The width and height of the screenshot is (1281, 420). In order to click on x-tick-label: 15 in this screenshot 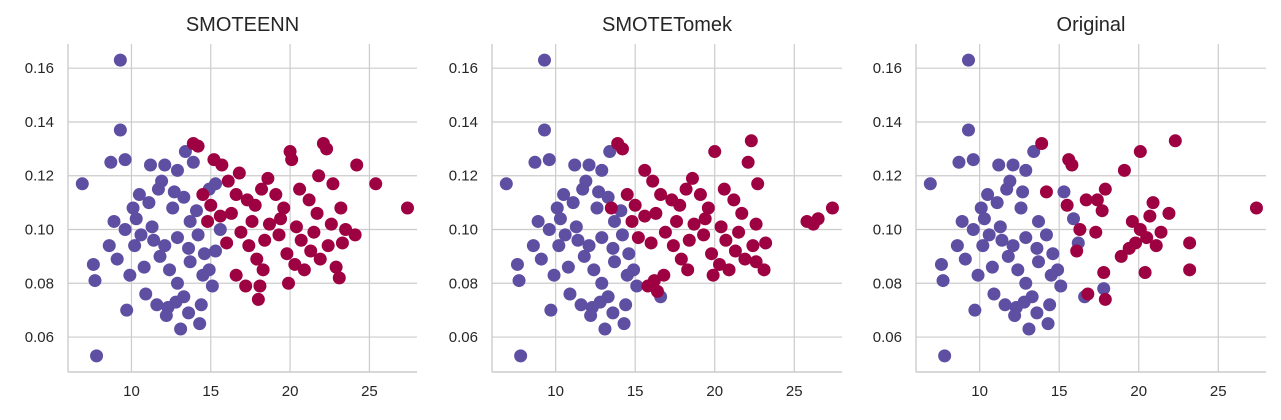, I will do `click(210, 391)`.